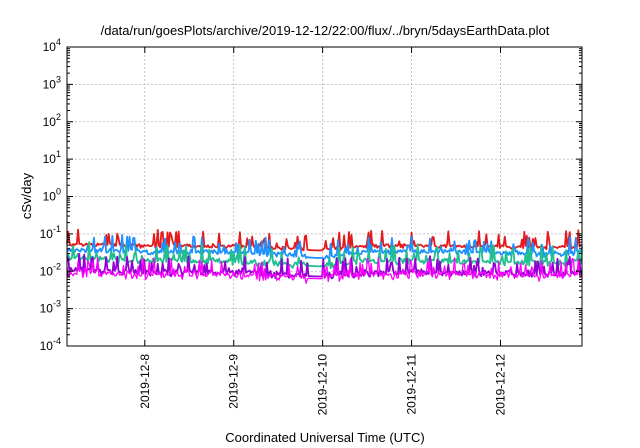  Describe the element at coordinates (234, 381) in the screenshot. I see `x-tick-label: 2019-12-9` at that location.